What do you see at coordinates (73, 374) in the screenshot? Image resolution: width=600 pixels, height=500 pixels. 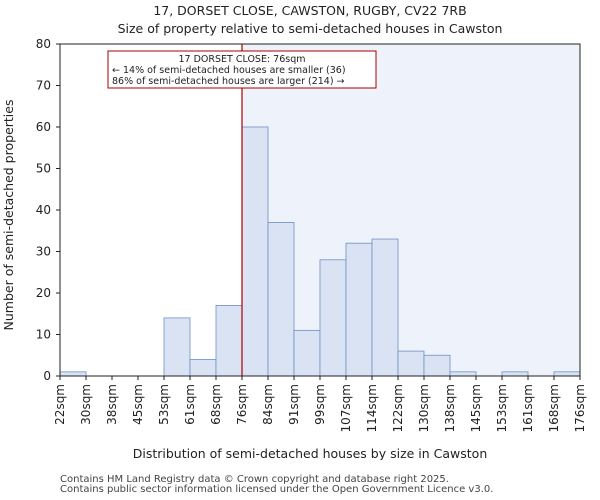 I see `bar-22sqm` at bounding box center [73, 374].